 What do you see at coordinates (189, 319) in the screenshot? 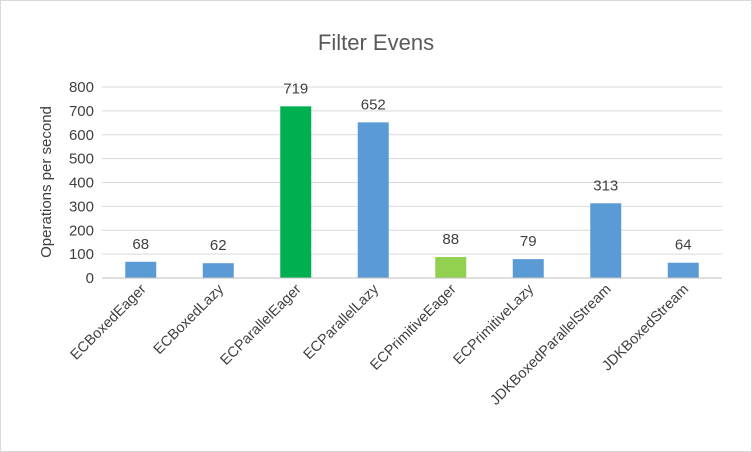
I see `category-label: ECBoxedLazy` at bounding box center [189, 319].